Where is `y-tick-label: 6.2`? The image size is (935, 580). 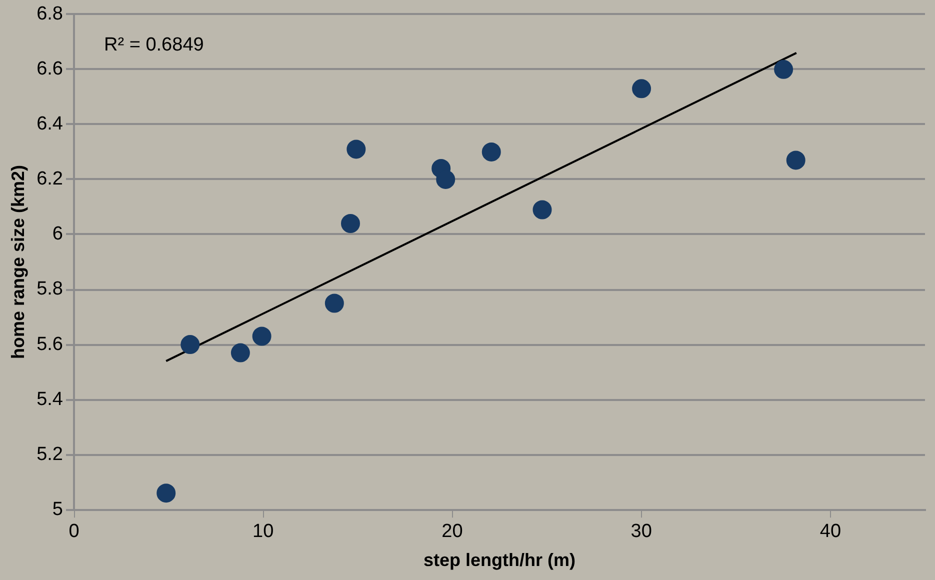 y-tick-label: 6.2 is located at coordinates (50, 179).